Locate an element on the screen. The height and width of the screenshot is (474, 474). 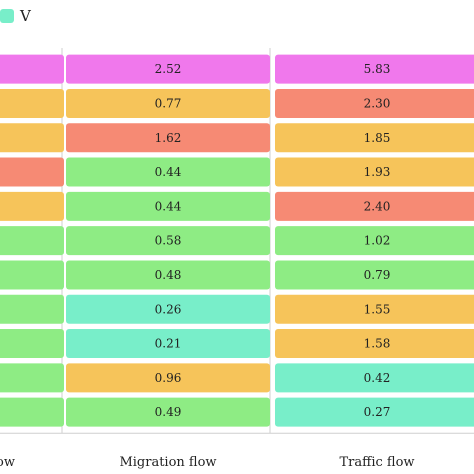
column-footer-label: ow is located at coordinates (7, 462).